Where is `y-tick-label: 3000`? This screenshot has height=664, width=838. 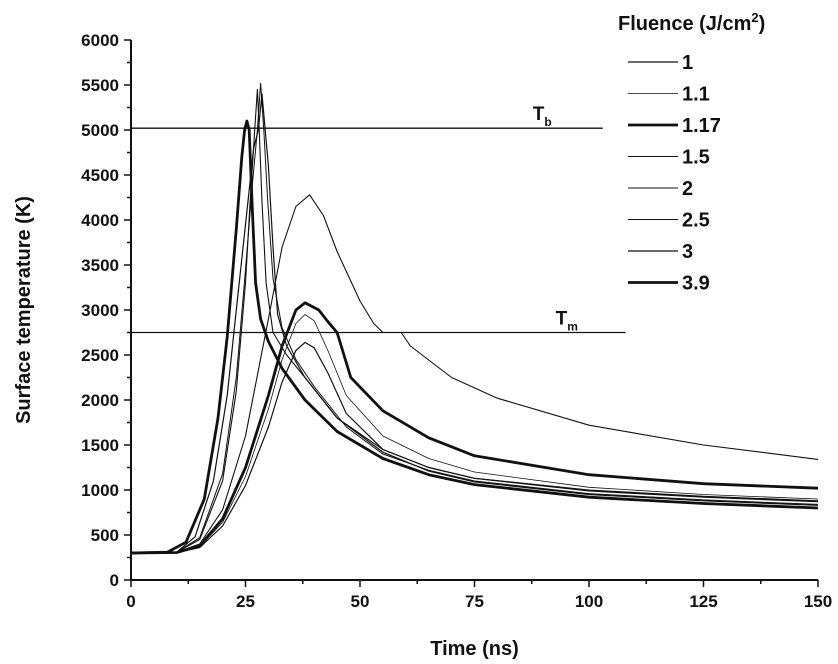
y-tick-label: 3000 is located at coordinates (100, 310).